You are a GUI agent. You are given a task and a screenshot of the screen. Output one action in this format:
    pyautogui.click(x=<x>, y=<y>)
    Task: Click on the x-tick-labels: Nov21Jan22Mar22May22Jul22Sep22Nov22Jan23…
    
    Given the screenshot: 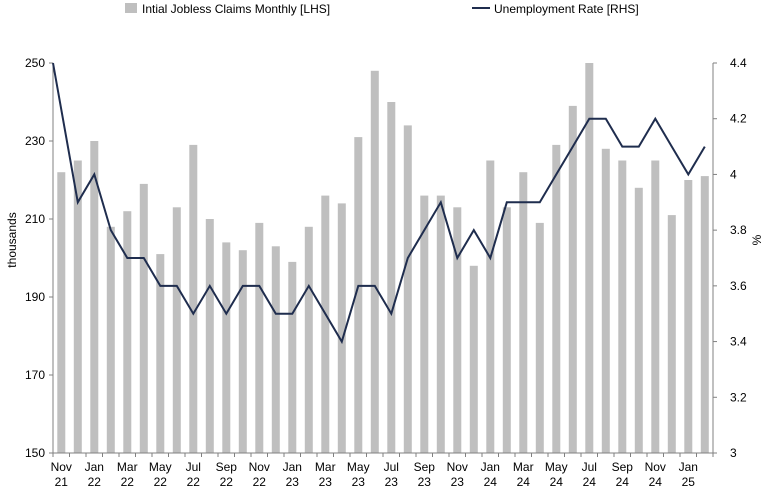 What is the action you would take?
    pyautogui.click(x=374, y=474)
    